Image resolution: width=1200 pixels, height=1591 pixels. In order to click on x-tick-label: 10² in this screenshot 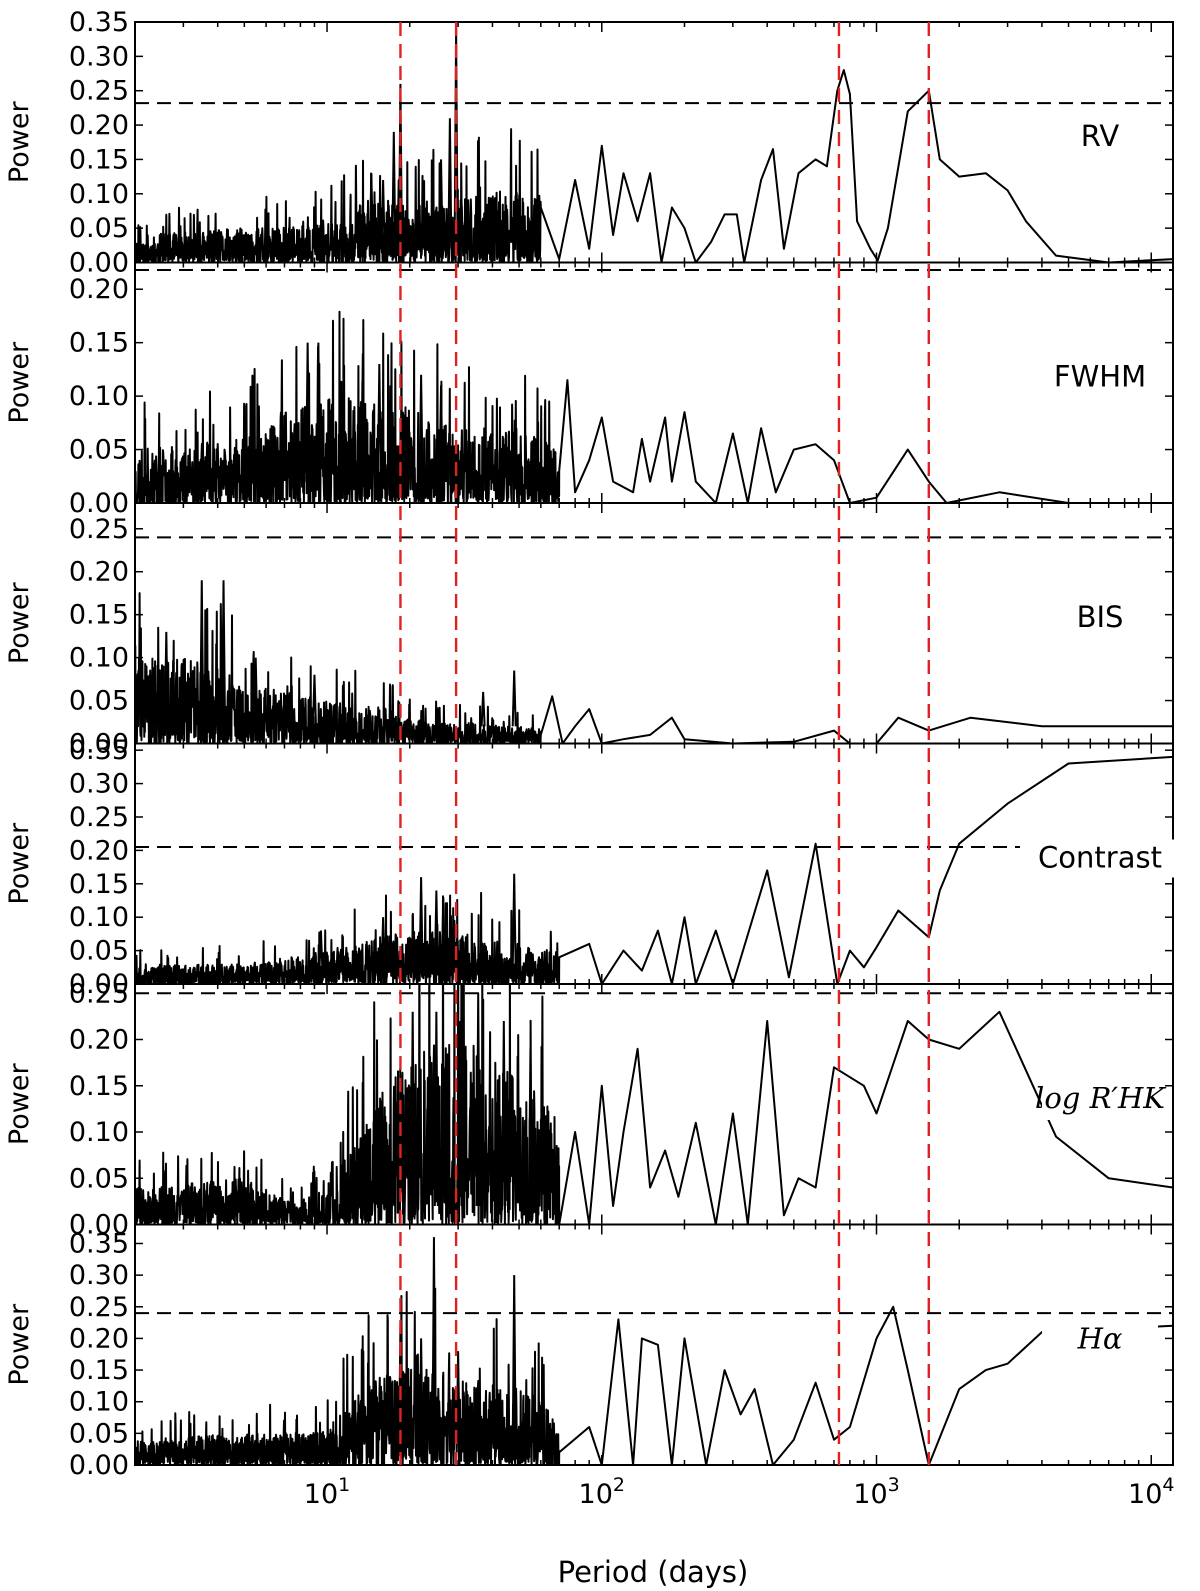, I will do `click(602, 1492)`.